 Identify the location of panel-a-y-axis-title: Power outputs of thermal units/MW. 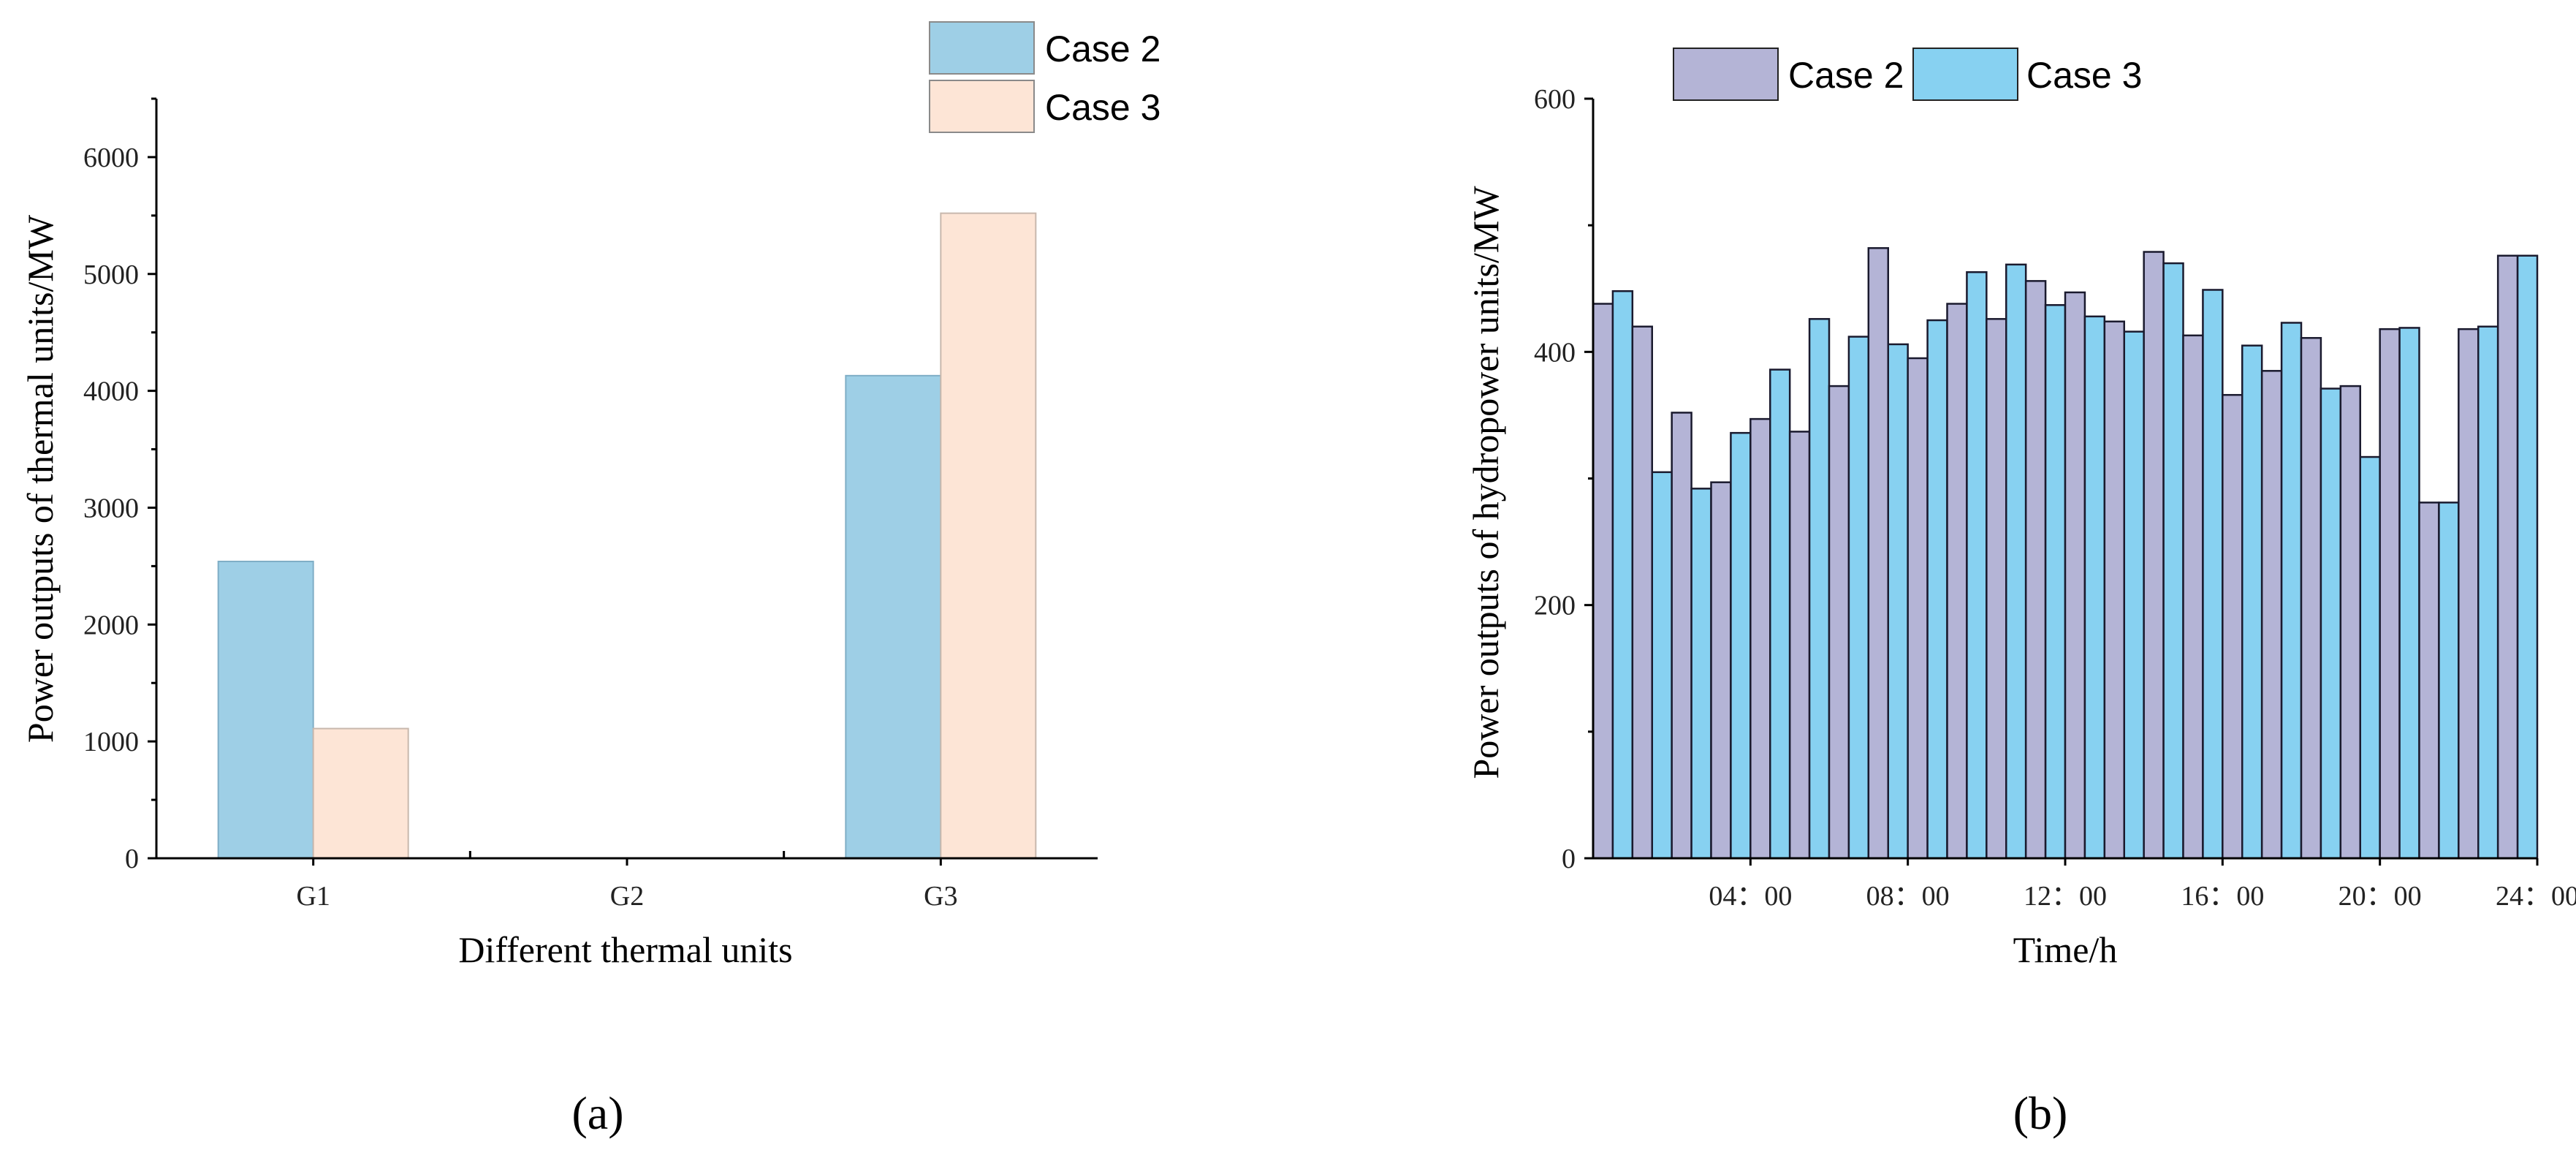
(40, 478).